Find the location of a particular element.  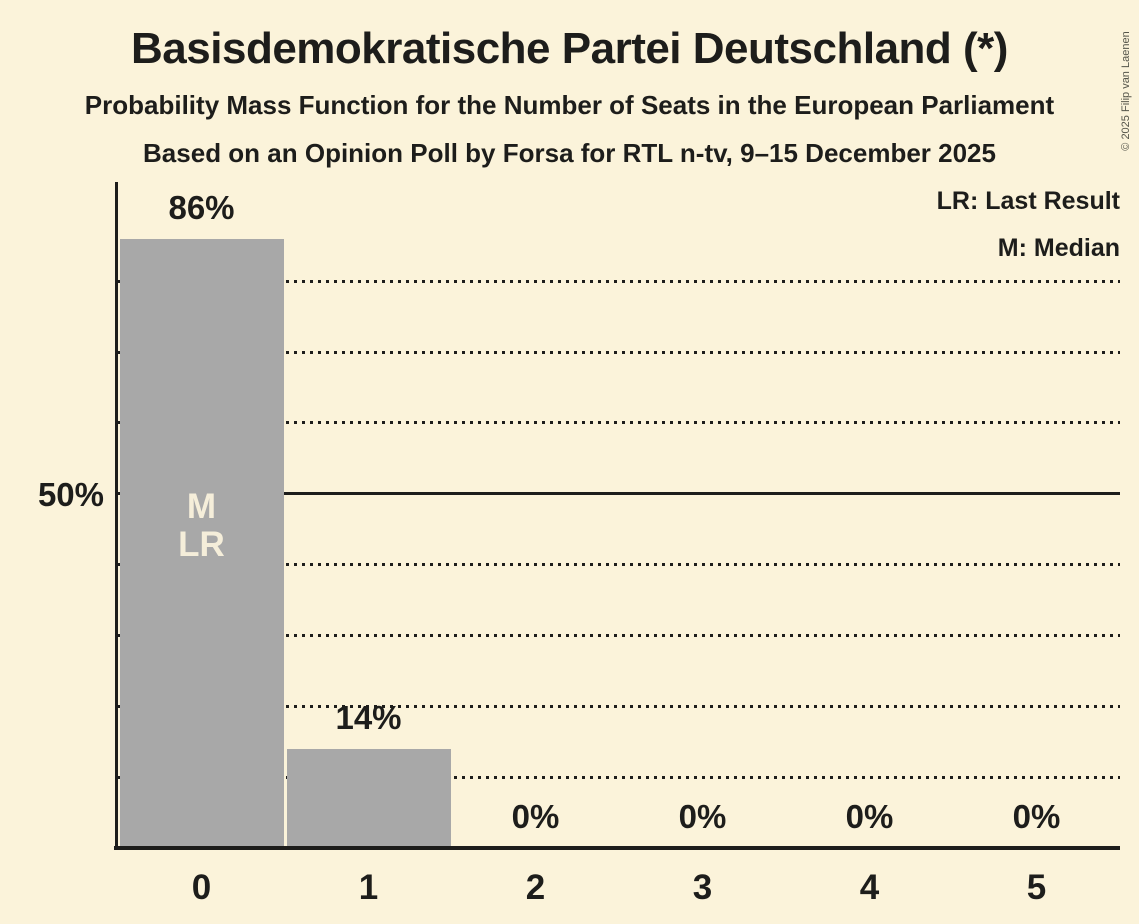

x-axis-line is located at coordinates (617, 848).